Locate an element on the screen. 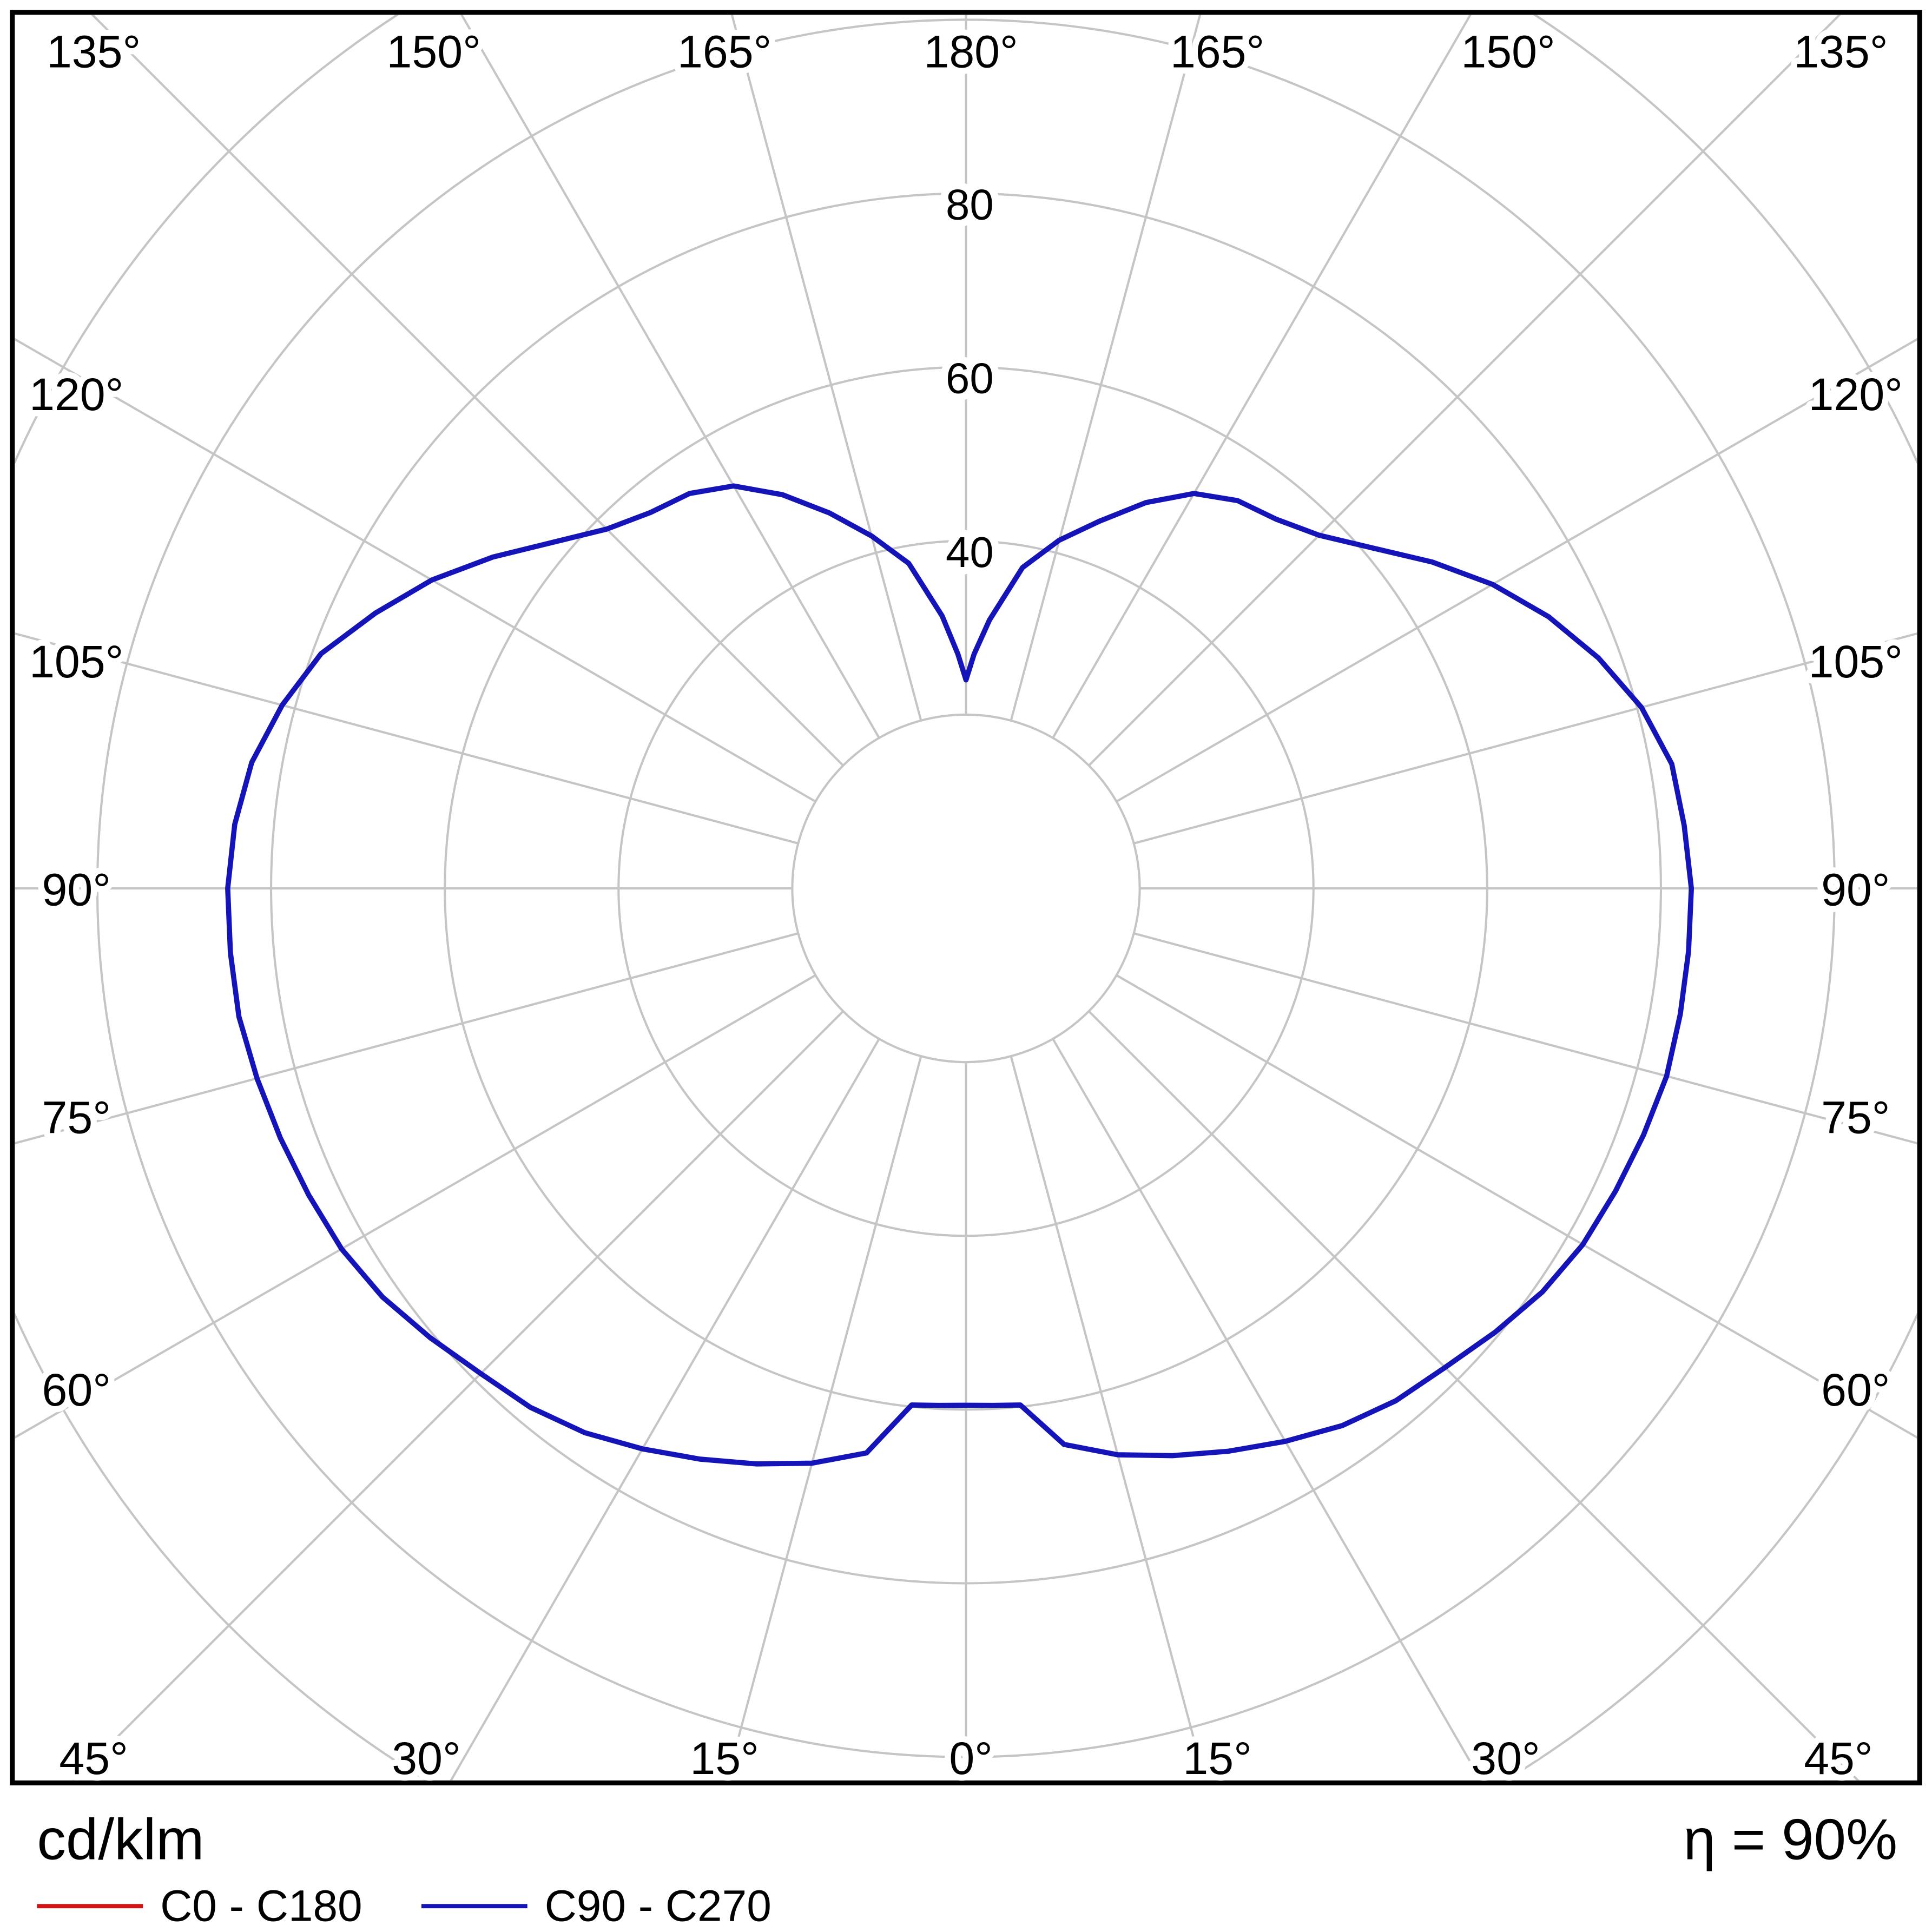  angle-label-right-2: 90° is located at coordinates (1855, 889).